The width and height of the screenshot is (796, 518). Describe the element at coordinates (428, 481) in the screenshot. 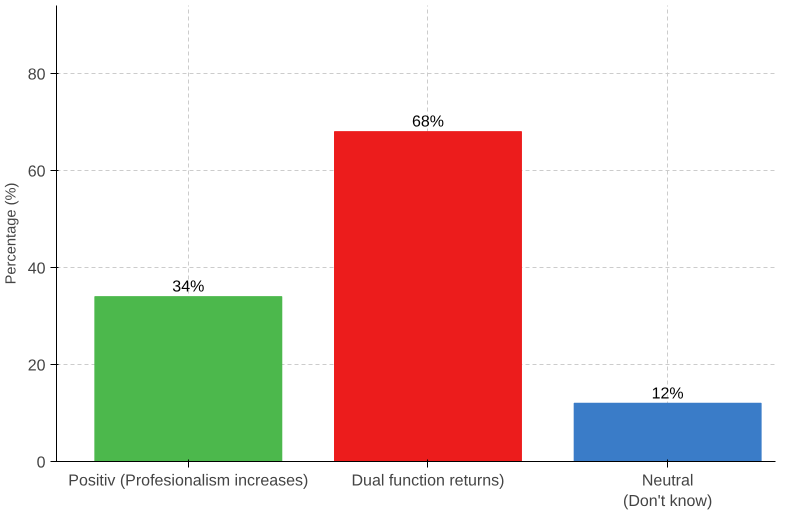

I see `x-tick-label: Dual function returns)` at that location.